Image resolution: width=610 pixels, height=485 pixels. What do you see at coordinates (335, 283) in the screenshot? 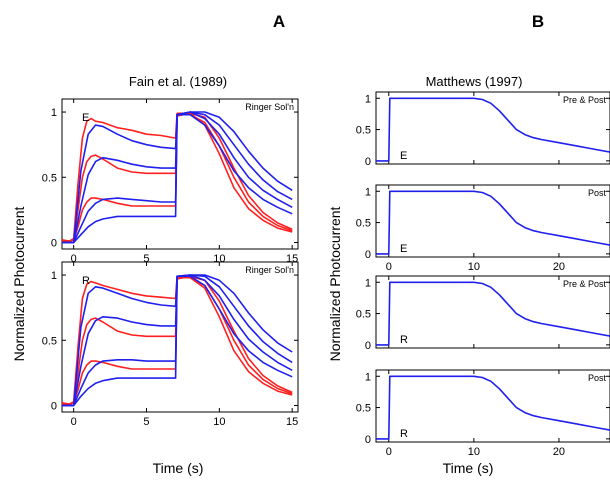
I see `y-axis-label-b: Normalized Photocurrent` at bounding box center [335, 283].